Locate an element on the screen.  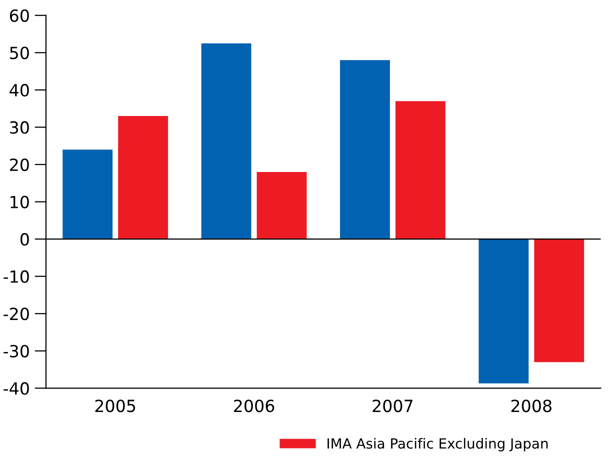
y-tick-label: -20 is located at coordinates (16, 314).